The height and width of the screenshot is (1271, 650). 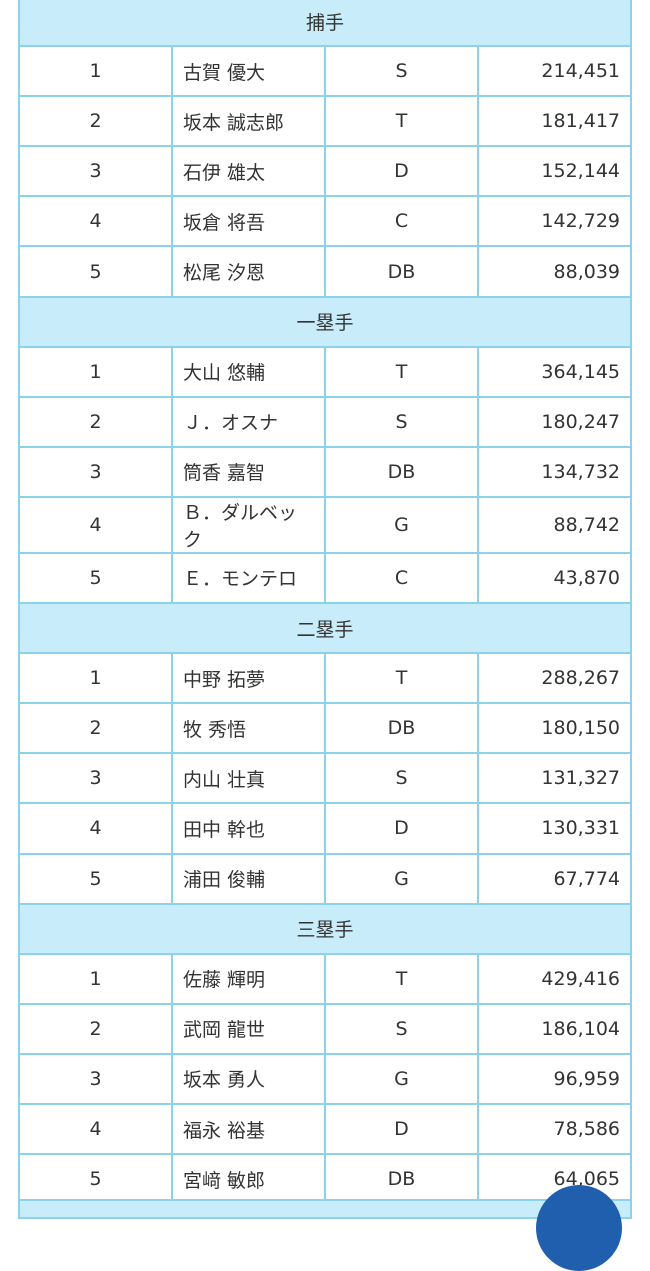 I want to click on votes: 88,742, so click(x=554, y=524).